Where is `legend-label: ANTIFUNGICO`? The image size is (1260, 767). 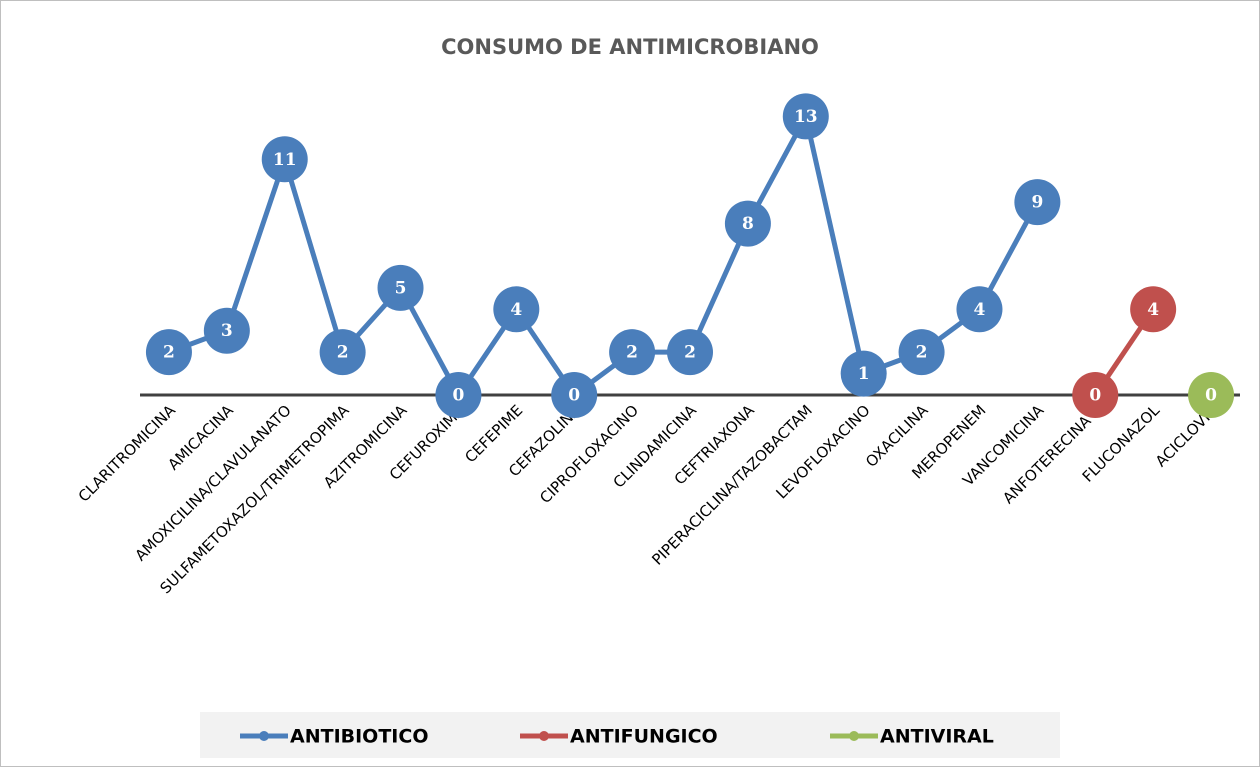
legend-label: ANTIFUNGICO is located at coordinates (644, 737).